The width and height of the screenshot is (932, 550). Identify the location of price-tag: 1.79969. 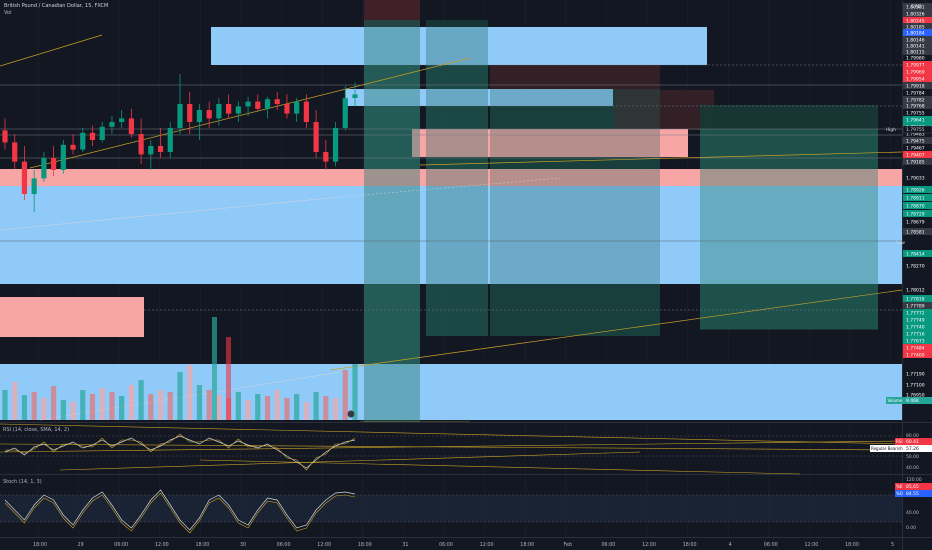
(917, 72).